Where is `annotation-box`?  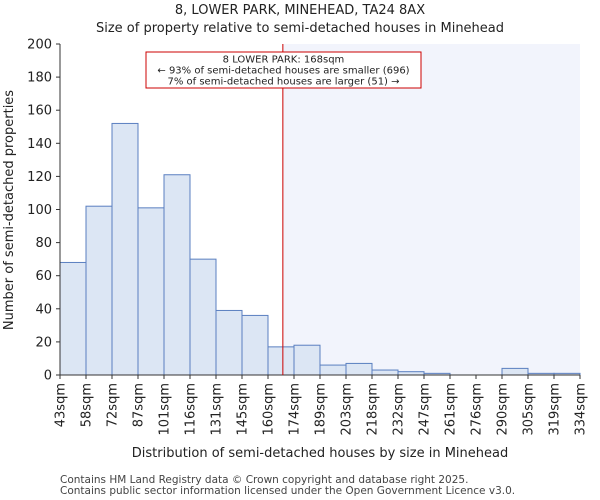 annotation-box is located at coordinates (283, 70).